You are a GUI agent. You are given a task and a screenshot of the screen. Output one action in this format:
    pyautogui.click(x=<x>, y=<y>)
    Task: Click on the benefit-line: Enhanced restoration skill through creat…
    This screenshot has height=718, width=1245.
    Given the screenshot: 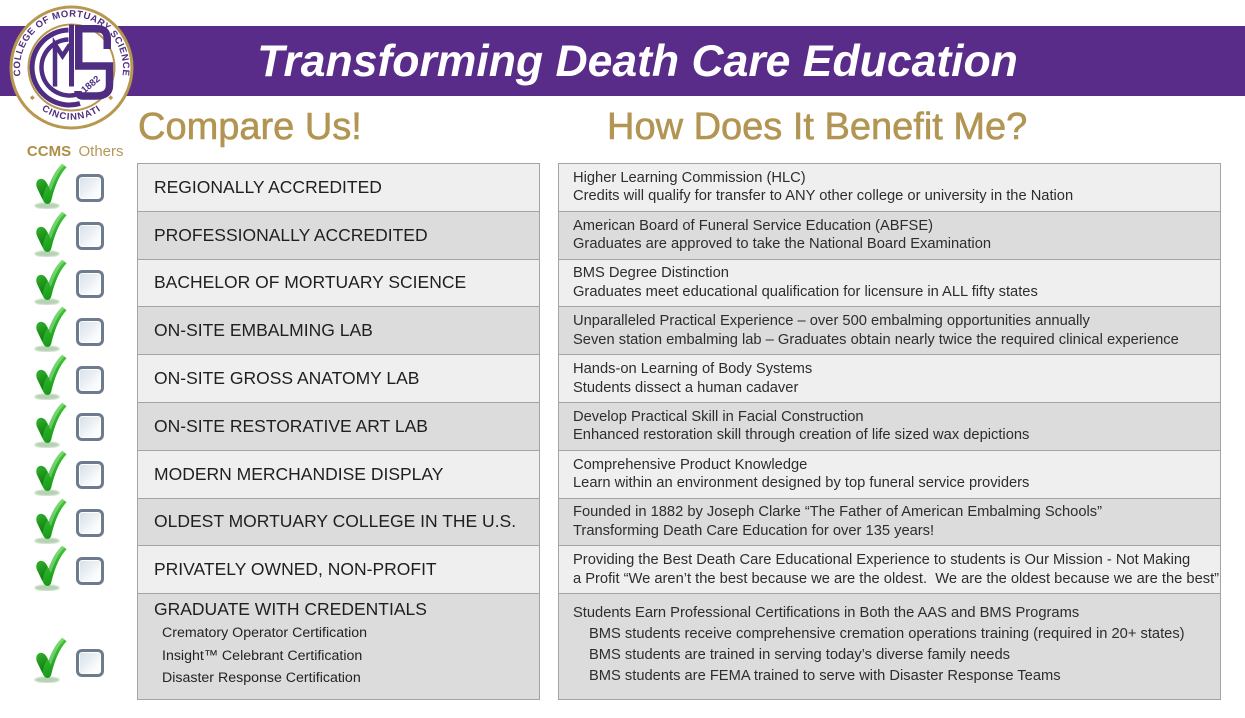 What is the action you would take?
    pyautogui.click(x=801, y=435)
    